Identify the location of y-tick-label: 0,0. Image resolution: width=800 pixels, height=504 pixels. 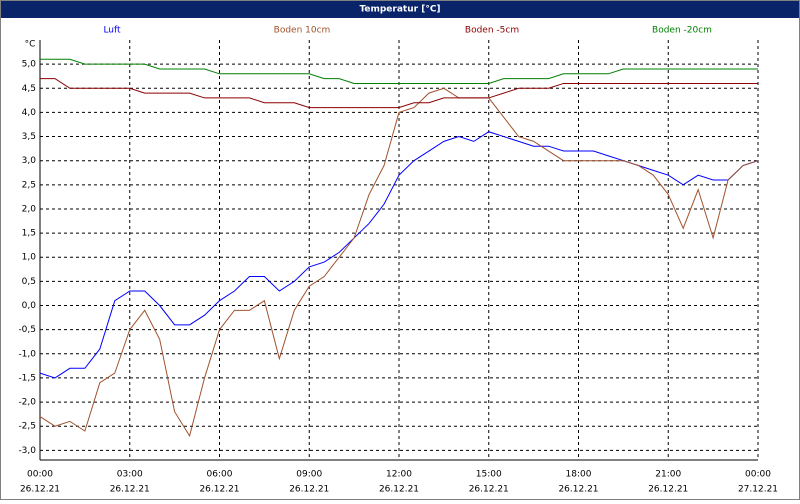
(29, 306).